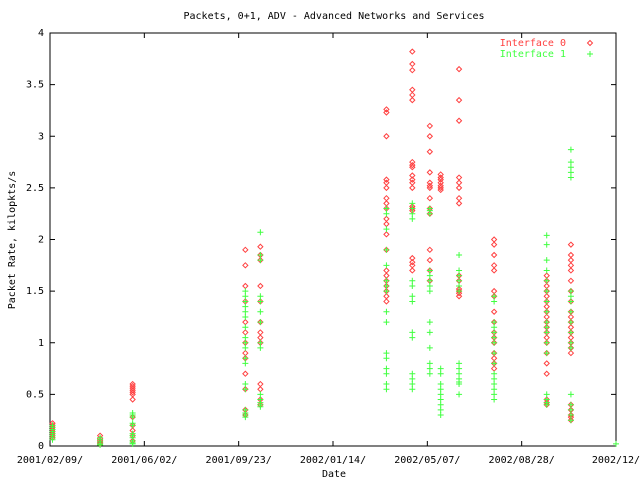 The width and height of the screenshot is (640, 480). Describe the element at coordinates (427, 460) in the screenshot. I see `x-tick-label: 2002/05/07/` at that location.